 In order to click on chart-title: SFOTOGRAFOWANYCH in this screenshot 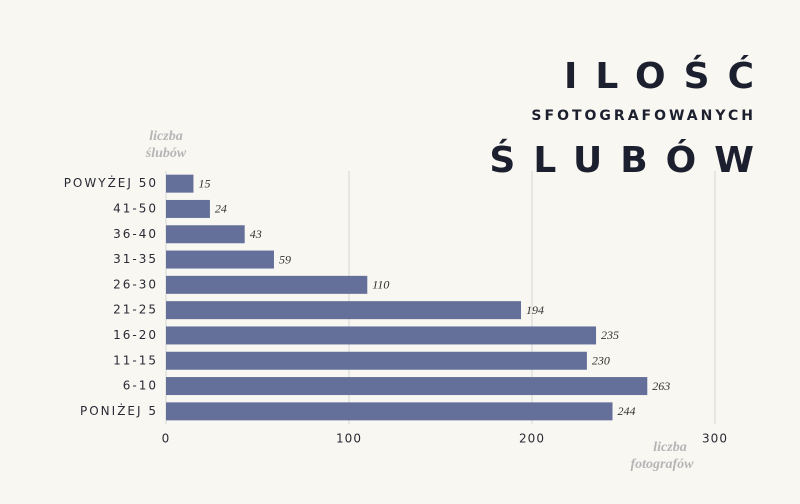, I will do `click(643, 116)`.